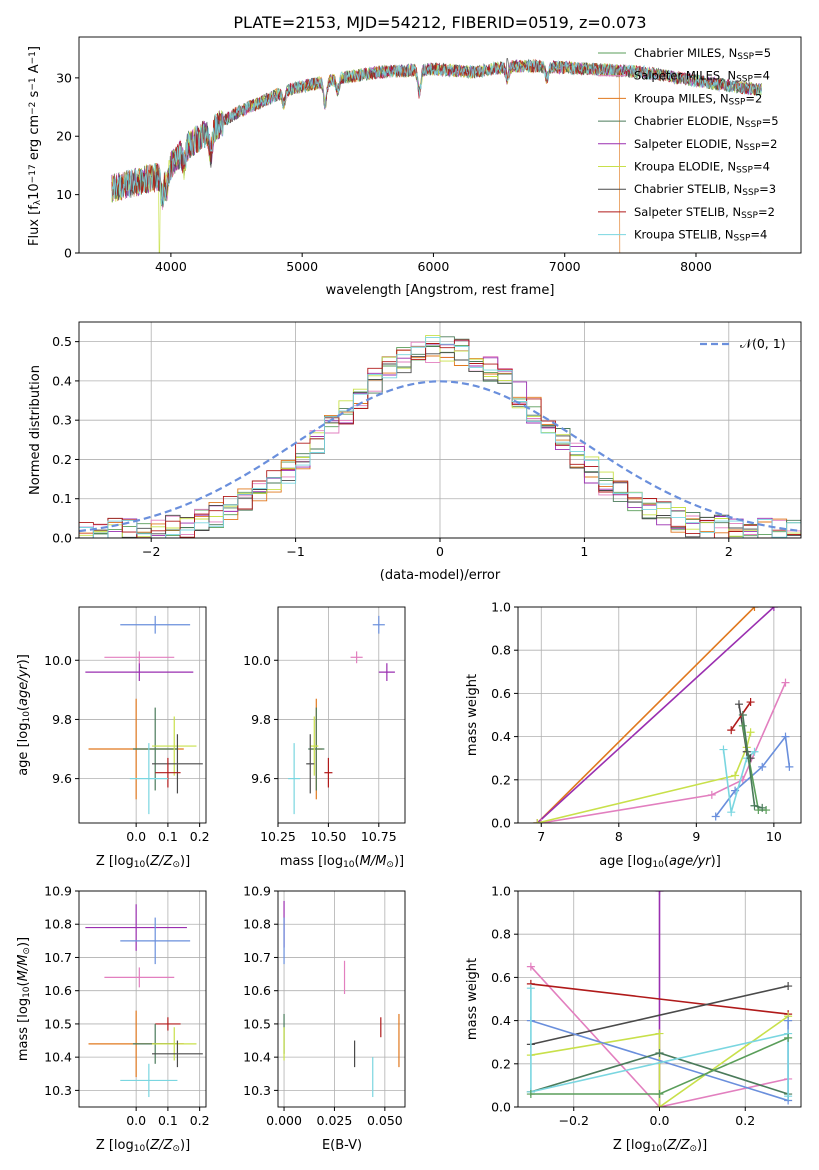  Describe the element at coordinates (33, 83) in the screenshot. I see `label-part: −1` at that location.